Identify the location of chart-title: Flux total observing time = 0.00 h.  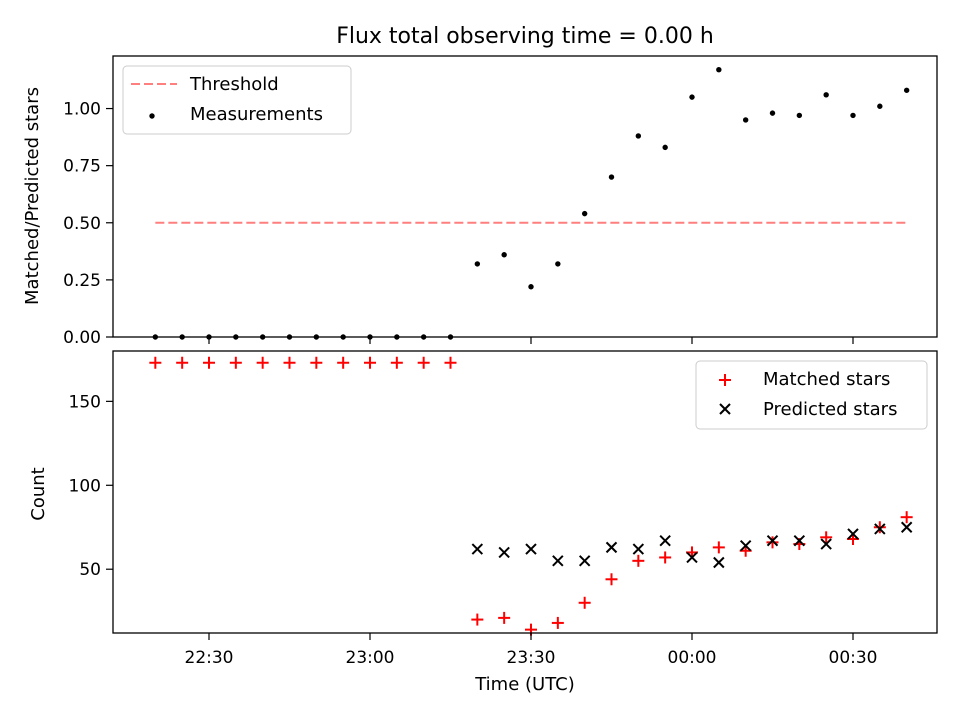
(525, 36).